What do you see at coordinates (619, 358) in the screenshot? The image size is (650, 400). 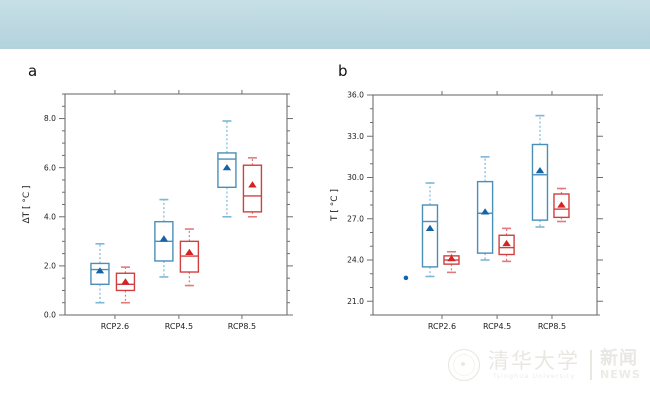 I see `watermark-news-cn: 新闻` at bounding box center [619, 358].